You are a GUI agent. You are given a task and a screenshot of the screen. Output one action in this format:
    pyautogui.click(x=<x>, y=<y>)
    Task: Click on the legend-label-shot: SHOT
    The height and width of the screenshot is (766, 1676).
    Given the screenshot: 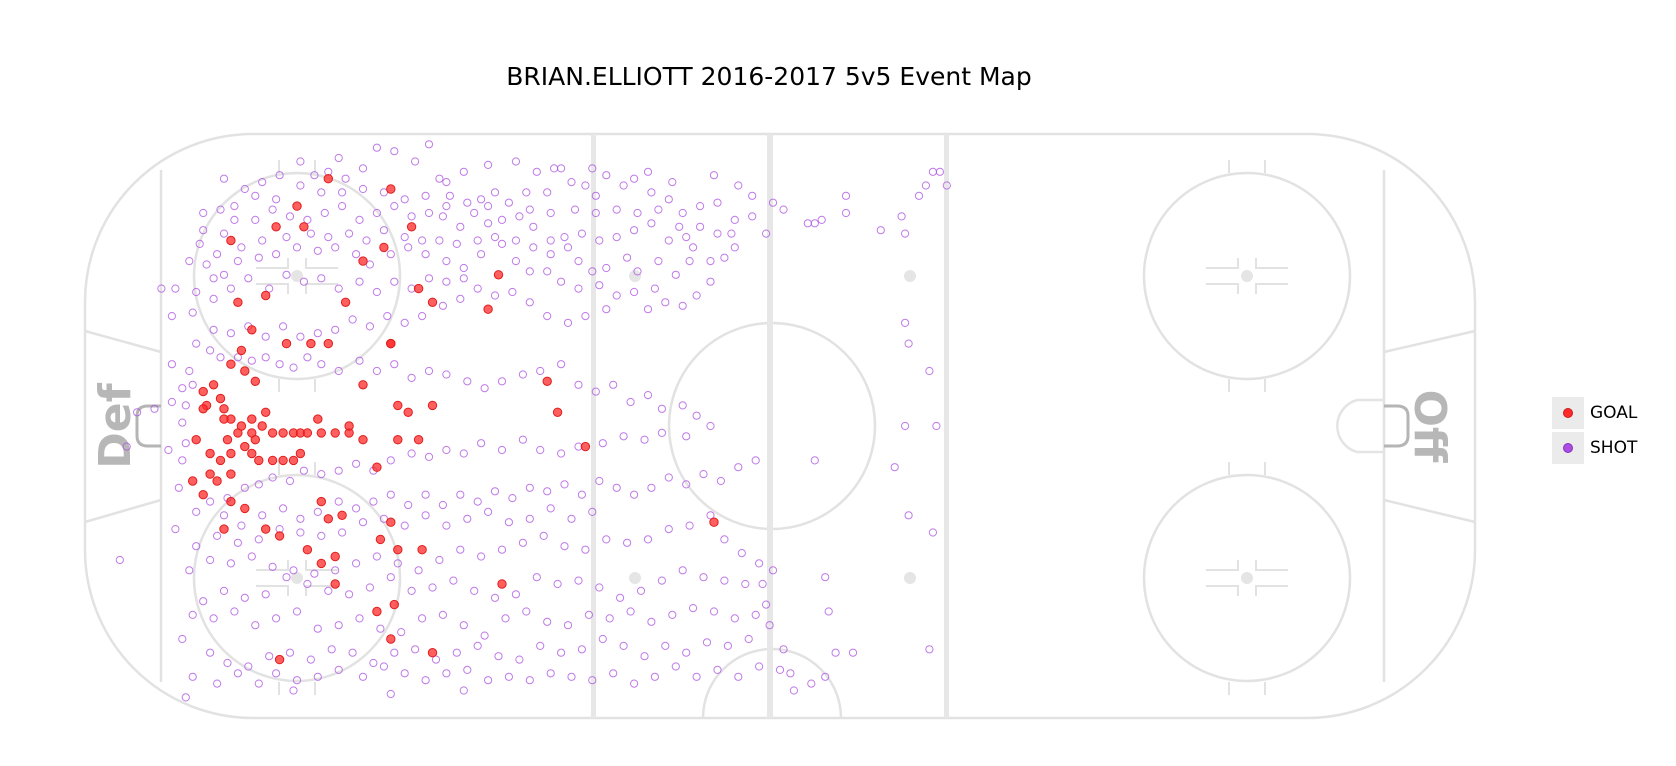 What is the action you would take?
    pyautogui.click(x=1614, y=447)
    